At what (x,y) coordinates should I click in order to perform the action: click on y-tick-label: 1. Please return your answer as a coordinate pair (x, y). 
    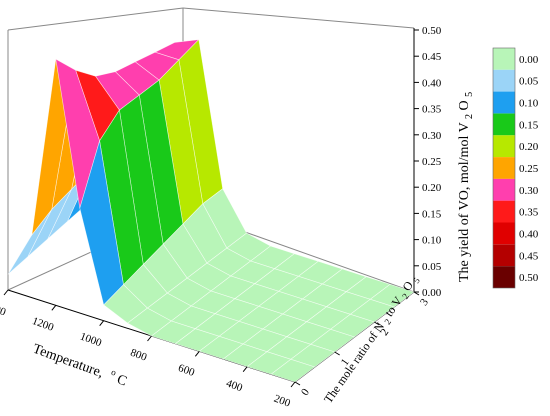
    Looking at the image, I should click on (345, 362).